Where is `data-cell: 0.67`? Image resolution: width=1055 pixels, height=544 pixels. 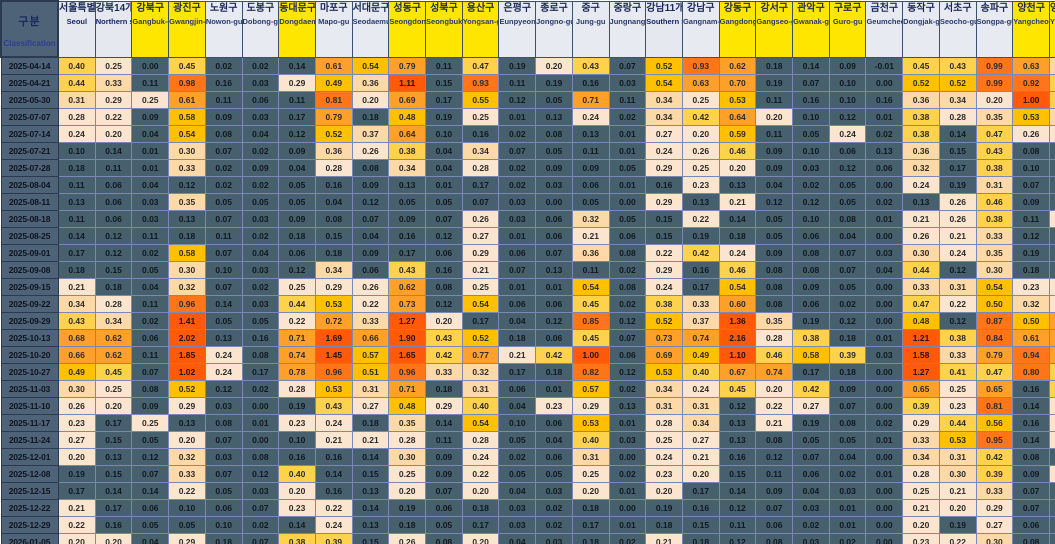 data-cell: 0.67 is located at coordinates (737, 372).